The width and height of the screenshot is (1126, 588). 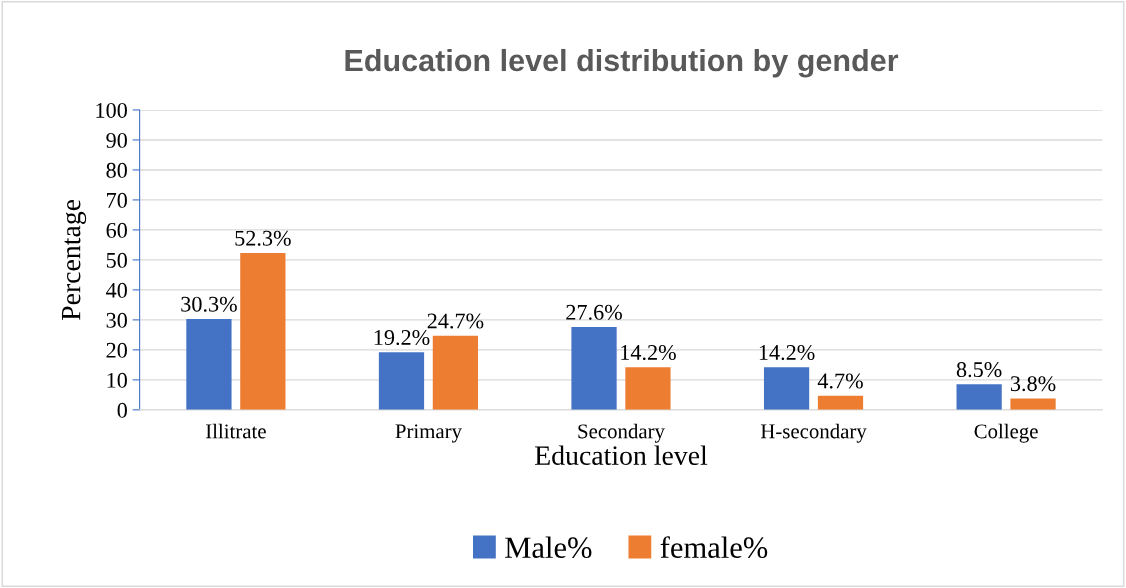 What do you see at coordinates (209, 304) in the screenshot?
I see `data-label: 30.3%` at bounding box center [209, 304].